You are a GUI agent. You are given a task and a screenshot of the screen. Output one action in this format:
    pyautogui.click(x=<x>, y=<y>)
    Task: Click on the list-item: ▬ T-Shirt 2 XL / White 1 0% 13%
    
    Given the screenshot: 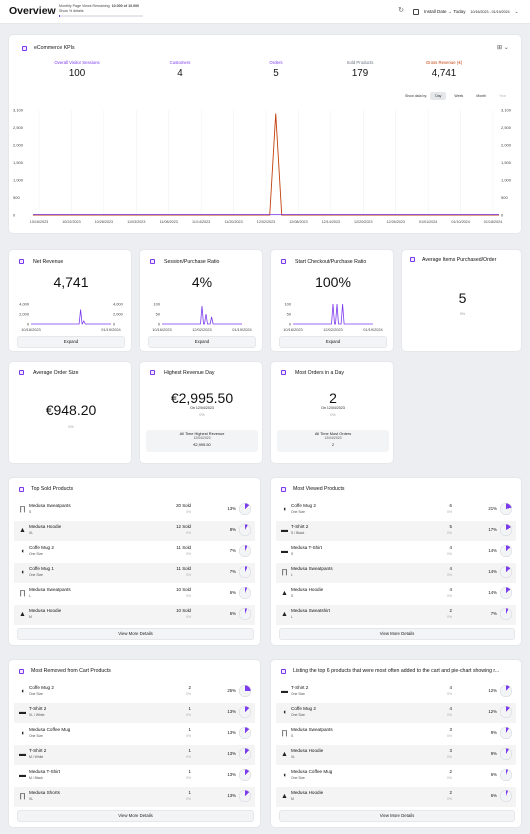 What is the action you would take?
    pyautogui.click(x=134, y=713)
    